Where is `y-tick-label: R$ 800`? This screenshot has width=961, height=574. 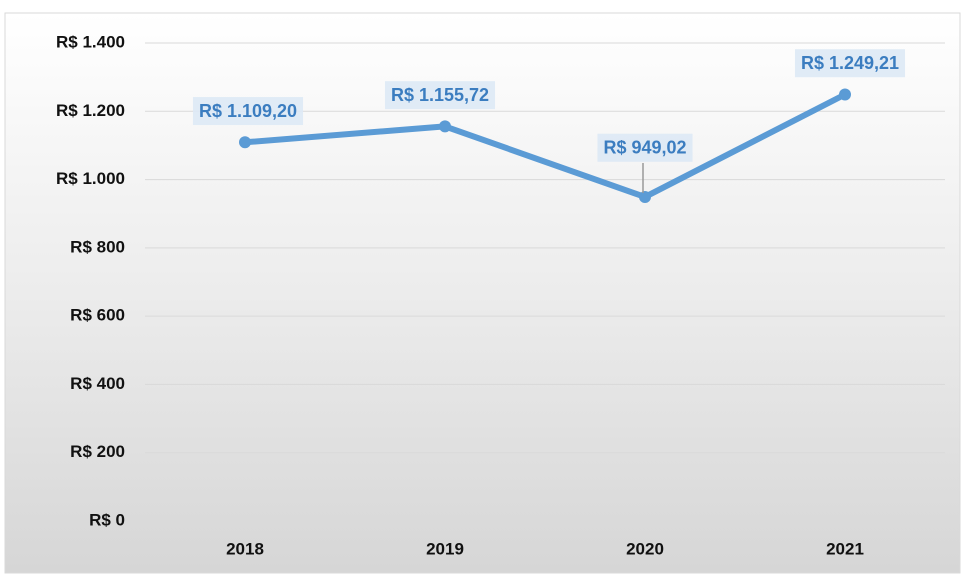 y-tick-label: R$ 800 is located at coordinates (97, 246).